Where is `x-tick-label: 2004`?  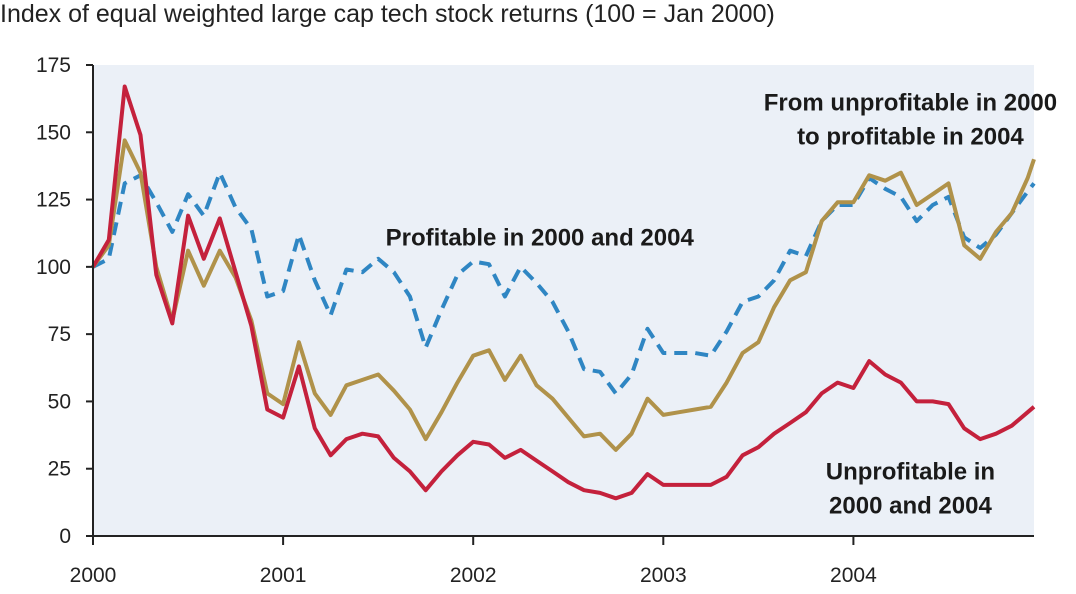
x-tick-label: 2004 is located at coordinates (853, 575).